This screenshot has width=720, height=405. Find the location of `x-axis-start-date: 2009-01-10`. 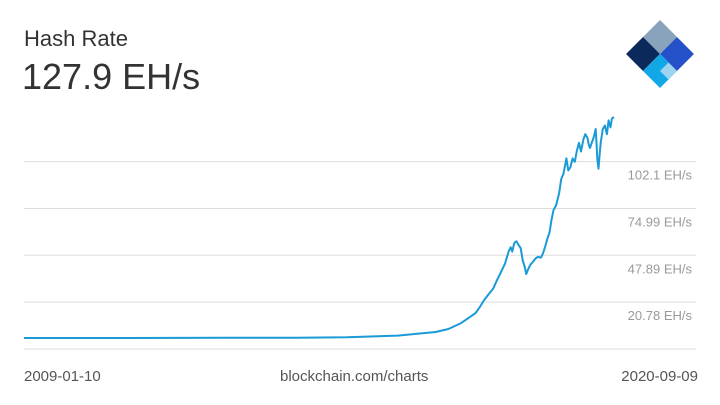

x-axis-start-date: 2009-01-10 is located at coordinates (62, 376).